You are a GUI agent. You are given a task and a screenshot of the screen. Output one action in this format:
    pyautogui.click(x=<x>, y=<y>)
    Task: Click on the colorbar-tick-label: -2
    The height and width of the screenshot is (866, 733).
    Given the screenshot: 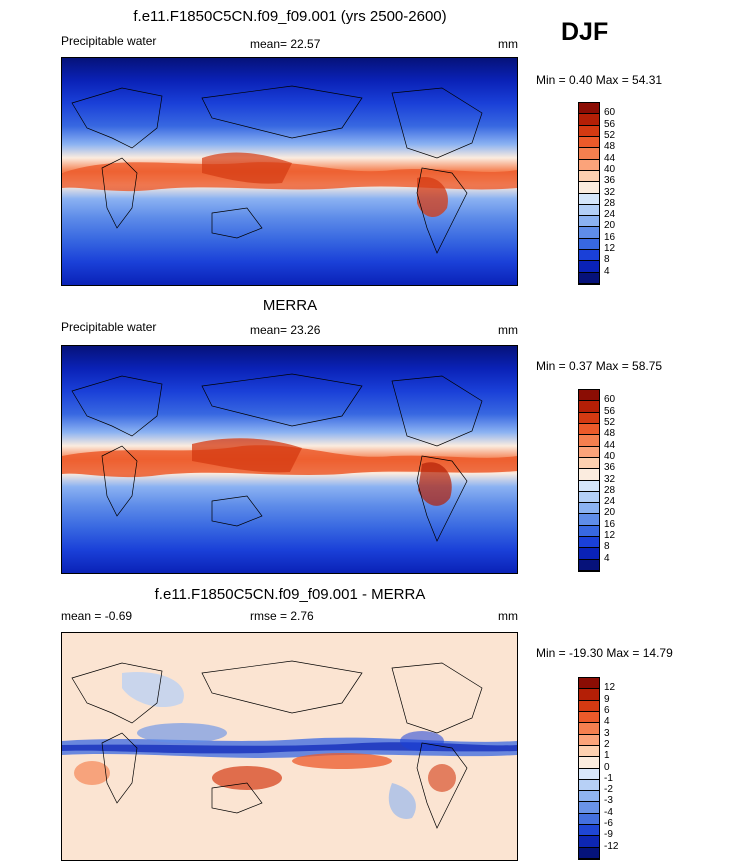 What is the action you would take?
    pyautogui.click(x=608, y=790)
    